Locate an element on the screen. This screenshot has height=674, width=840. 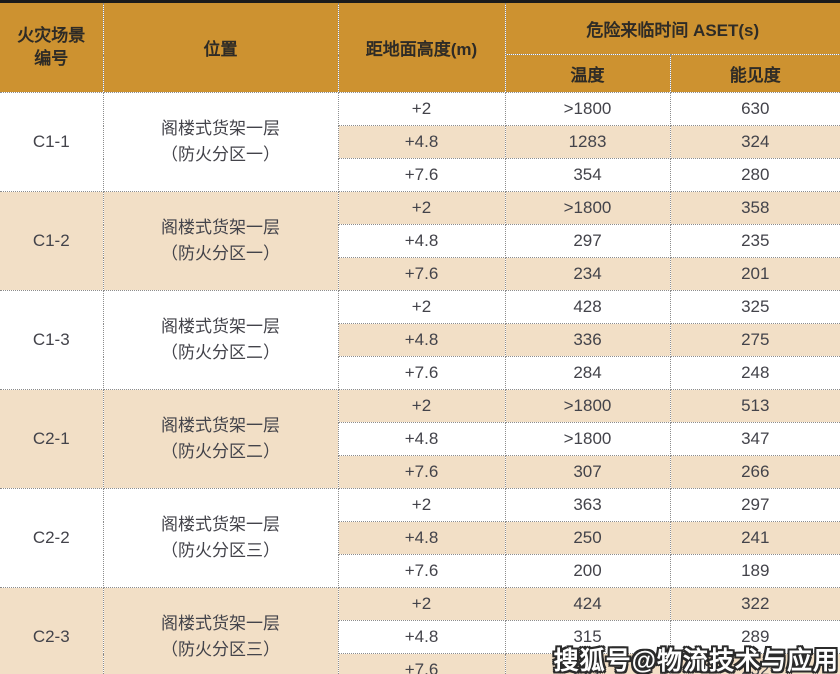
visibility-cell: 280 is located at coordinates (754, 175).